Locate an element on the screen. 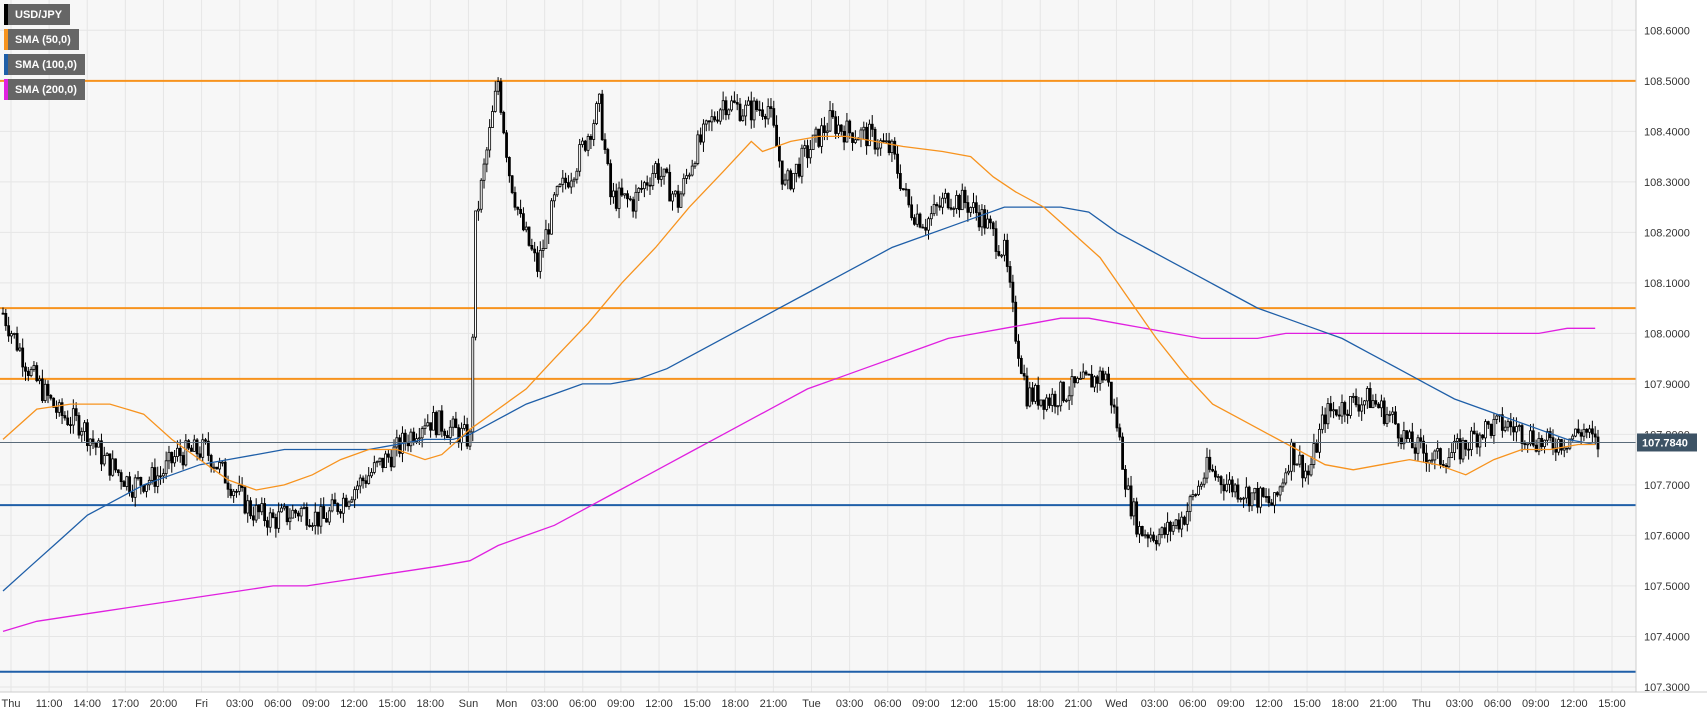 The height and width of the screenshot is (712, 1707). x-tick-label: 21:00 is located at coordinates (1384, 704).